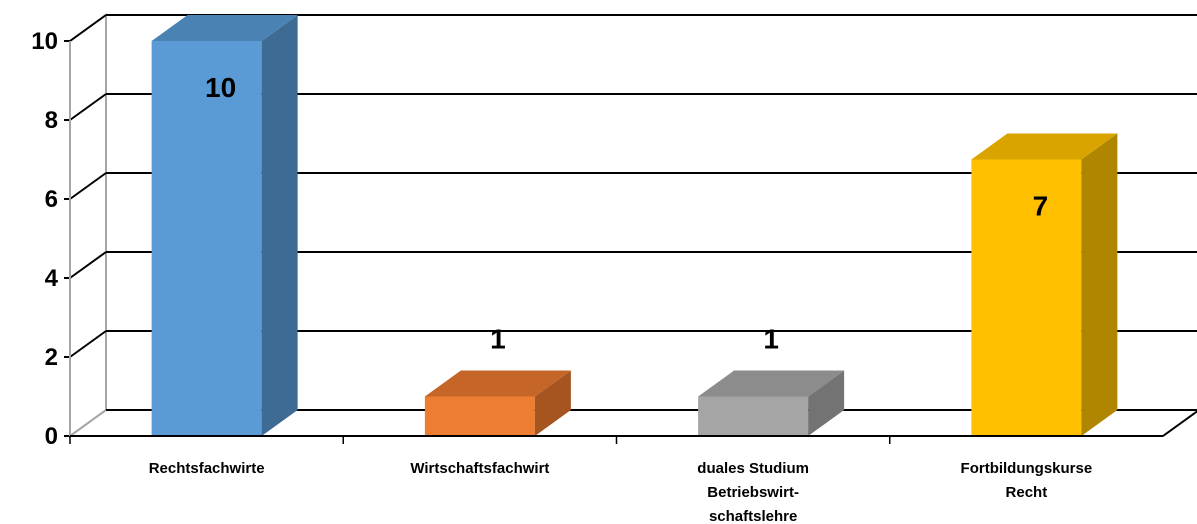 The height and width of the screenshot is (524, 1197). What do you see at coordinates (1179, 423) in the screenshot?
I see `x-axis-depth-line` at bounding box center [1179, 423].